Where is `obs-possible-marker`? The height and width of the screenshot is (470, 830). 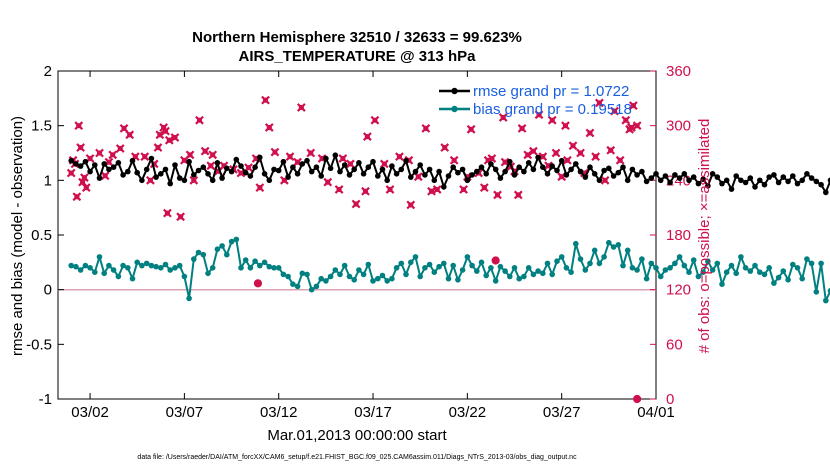
obs-possible-marker is located at coordinates (495, 260).